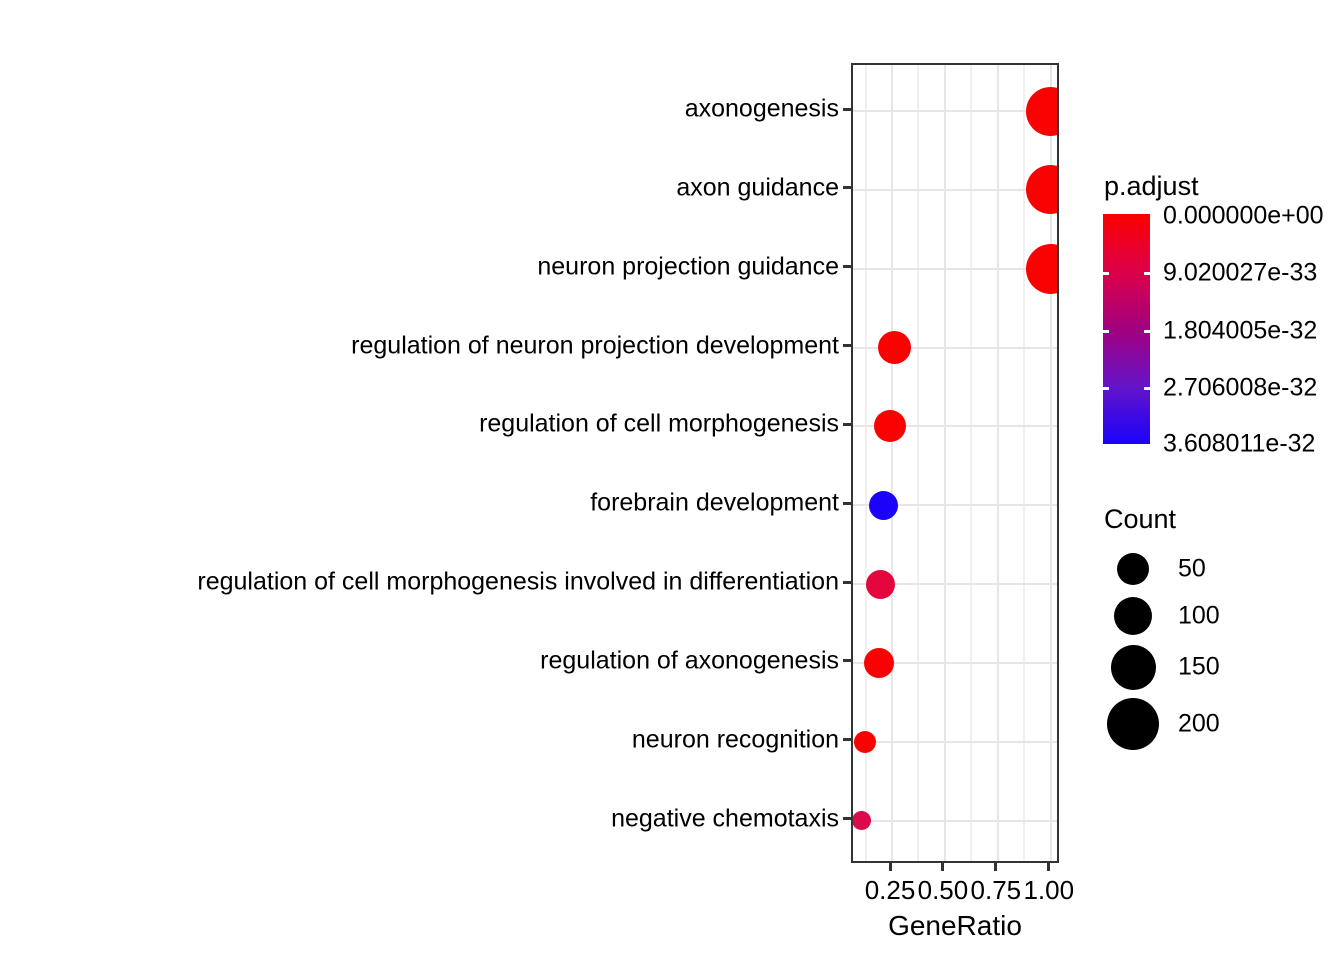  Describe the element at coordinates (725, 818) in the screenshot. I see `category-label: negative chemotaxis` at that location.